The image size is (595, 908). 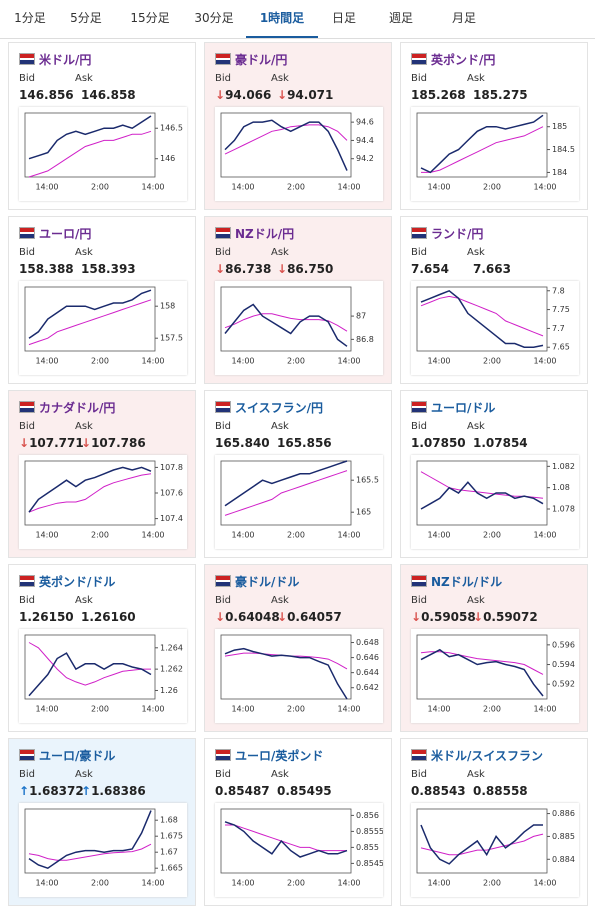 What do you see at coordinates (86, 791) in the screenshot?
I see `trend-arrow: ↑` at bounding box center [86, 791].